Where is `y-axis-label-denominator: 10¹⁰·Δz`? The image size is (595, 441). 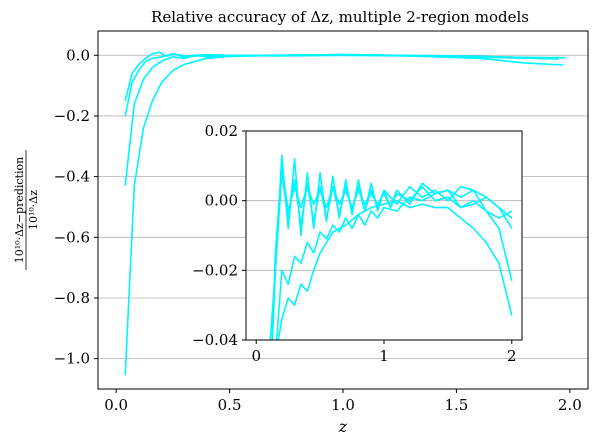
y-axis-label-denominator: 10¹⁰·Δz is located at coordinates (33, 210).